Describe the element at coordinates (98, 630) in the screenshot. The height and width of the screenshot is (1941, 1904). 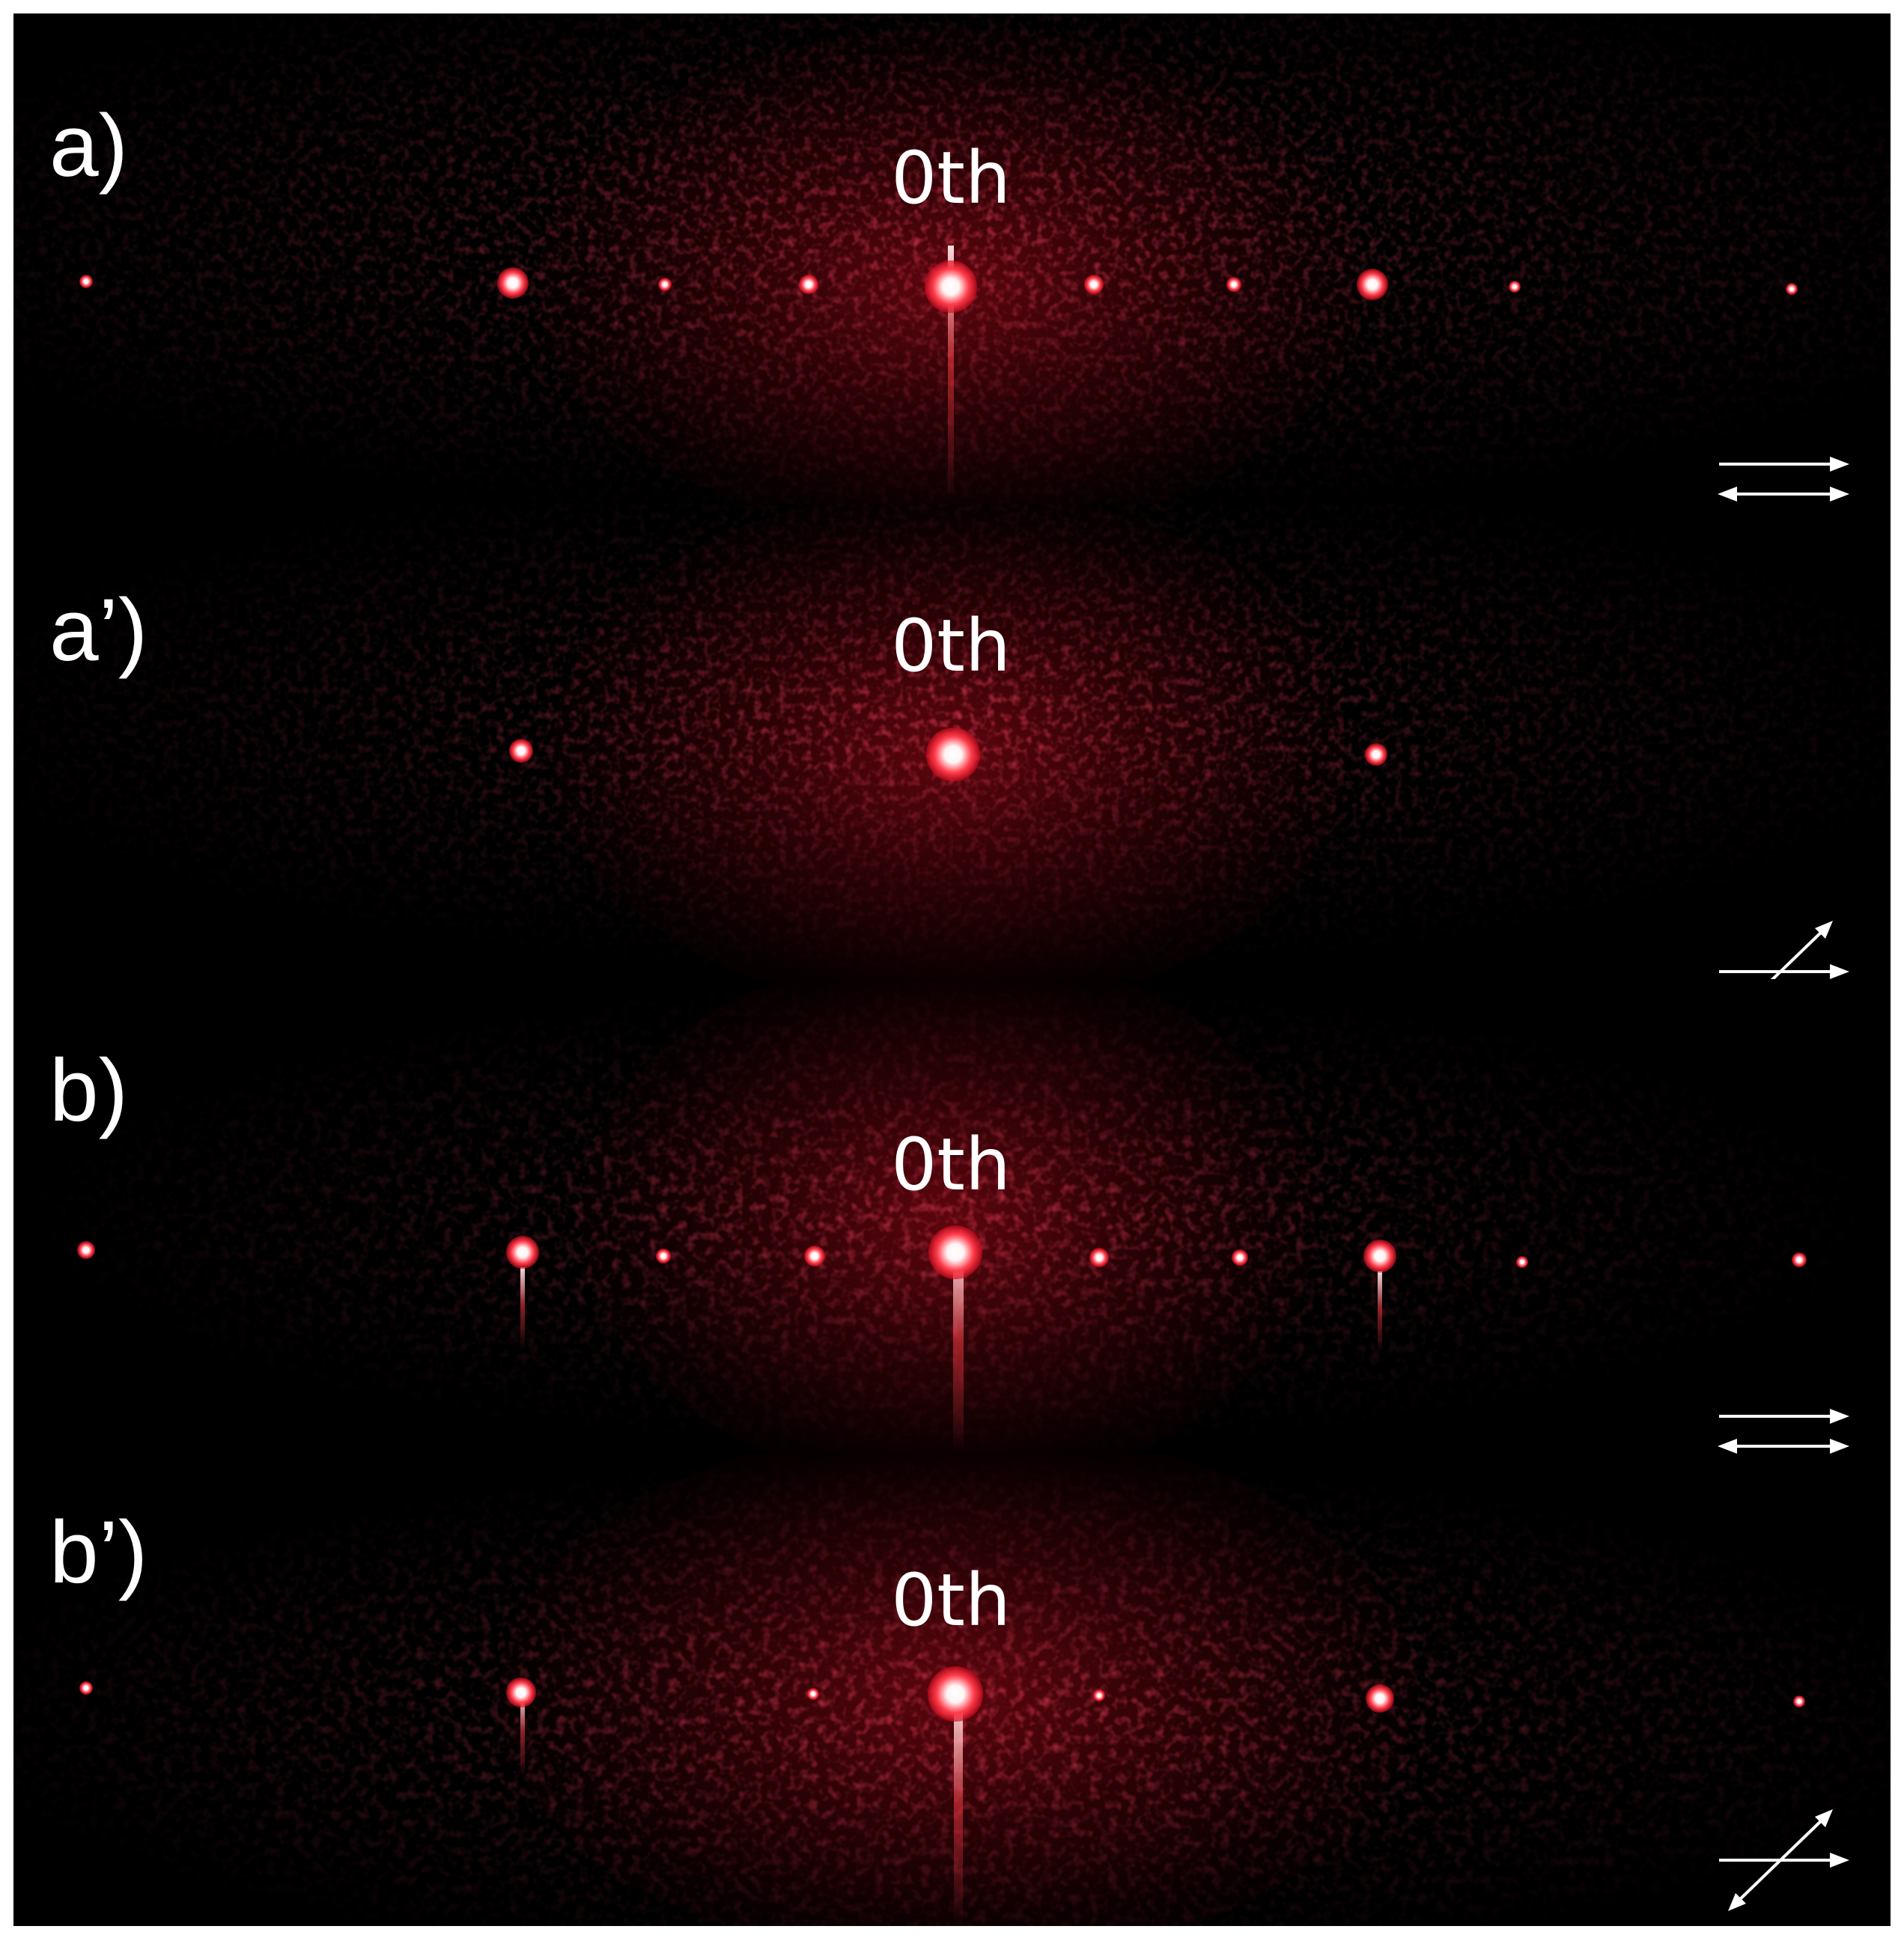
I see `panel-label: a’)` at that location.